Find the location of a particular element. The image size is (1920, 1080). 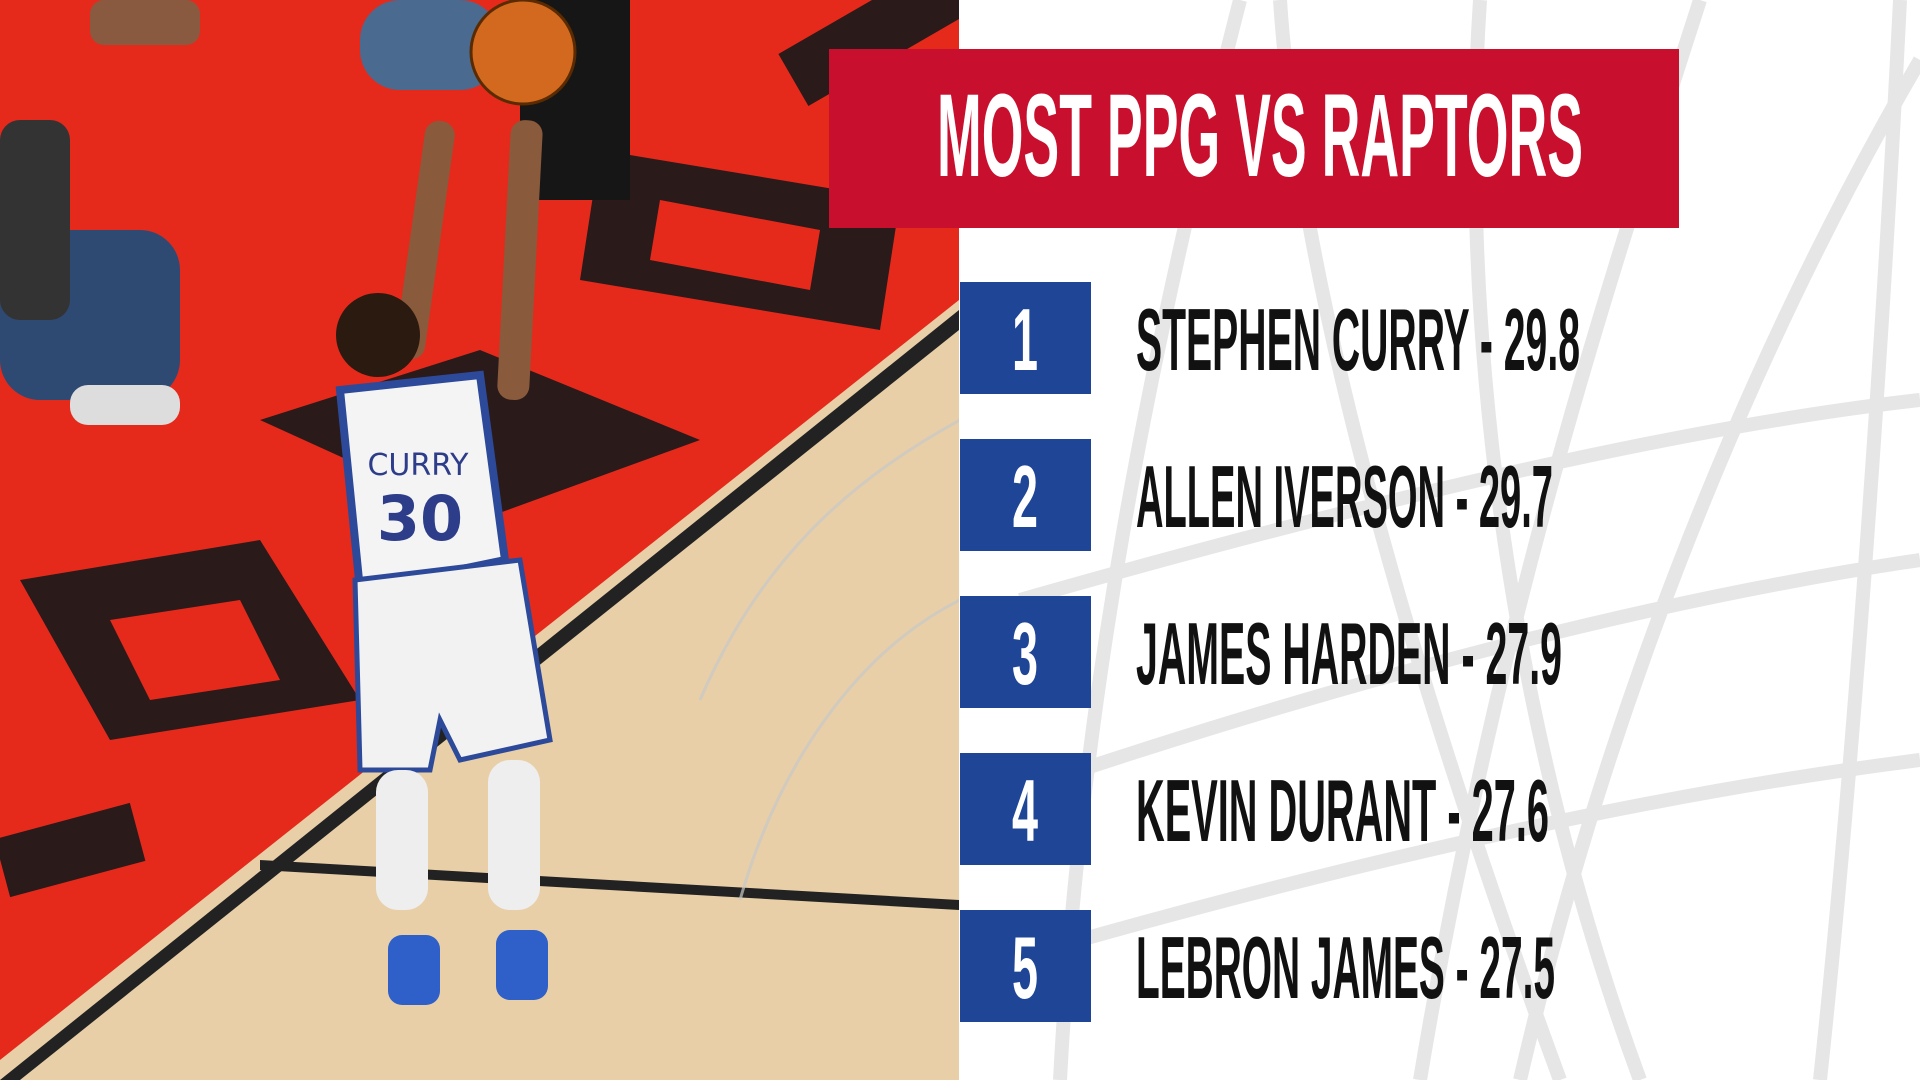

jersey-number: 30 is located at coordinates (420, 518).